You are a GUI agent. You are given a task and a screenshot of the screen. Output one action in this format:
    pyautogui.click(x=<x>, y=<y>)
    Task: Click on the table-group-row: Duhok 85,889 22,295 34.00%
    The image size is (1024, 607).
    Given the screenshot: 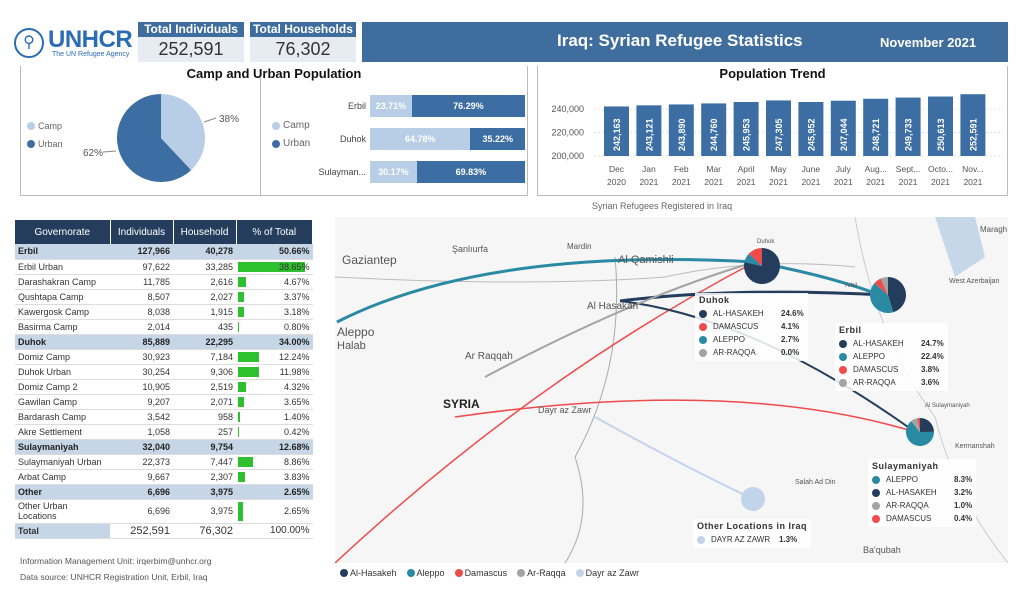 What is the action you would take?
    pyautogui.click(x=164, y=342)
    